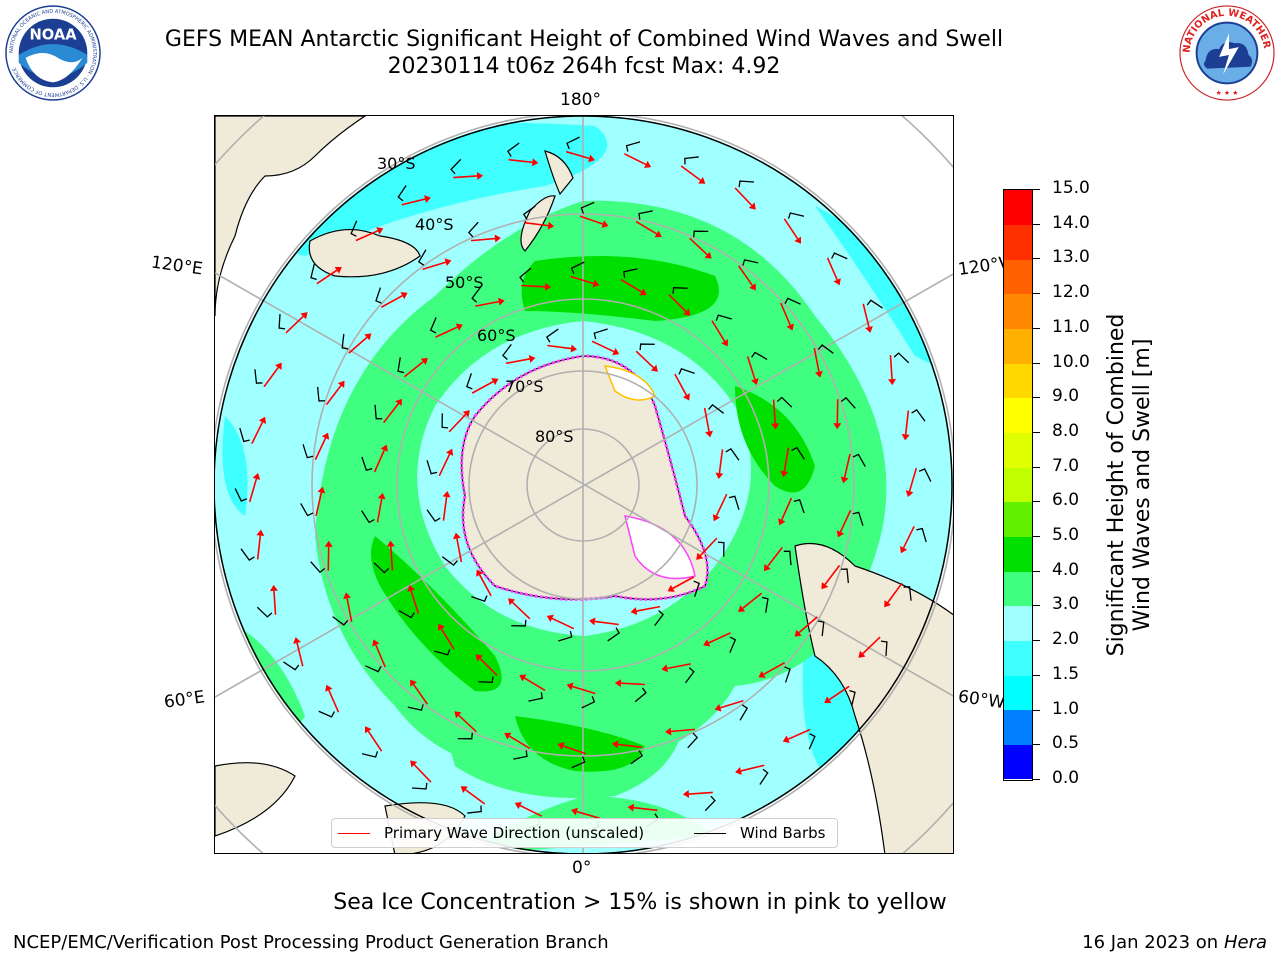  What do you see at coordinates (434, 224) in the screenshot?
I see `lat-label-40s: 40°S` at bounding box center [434, 224].